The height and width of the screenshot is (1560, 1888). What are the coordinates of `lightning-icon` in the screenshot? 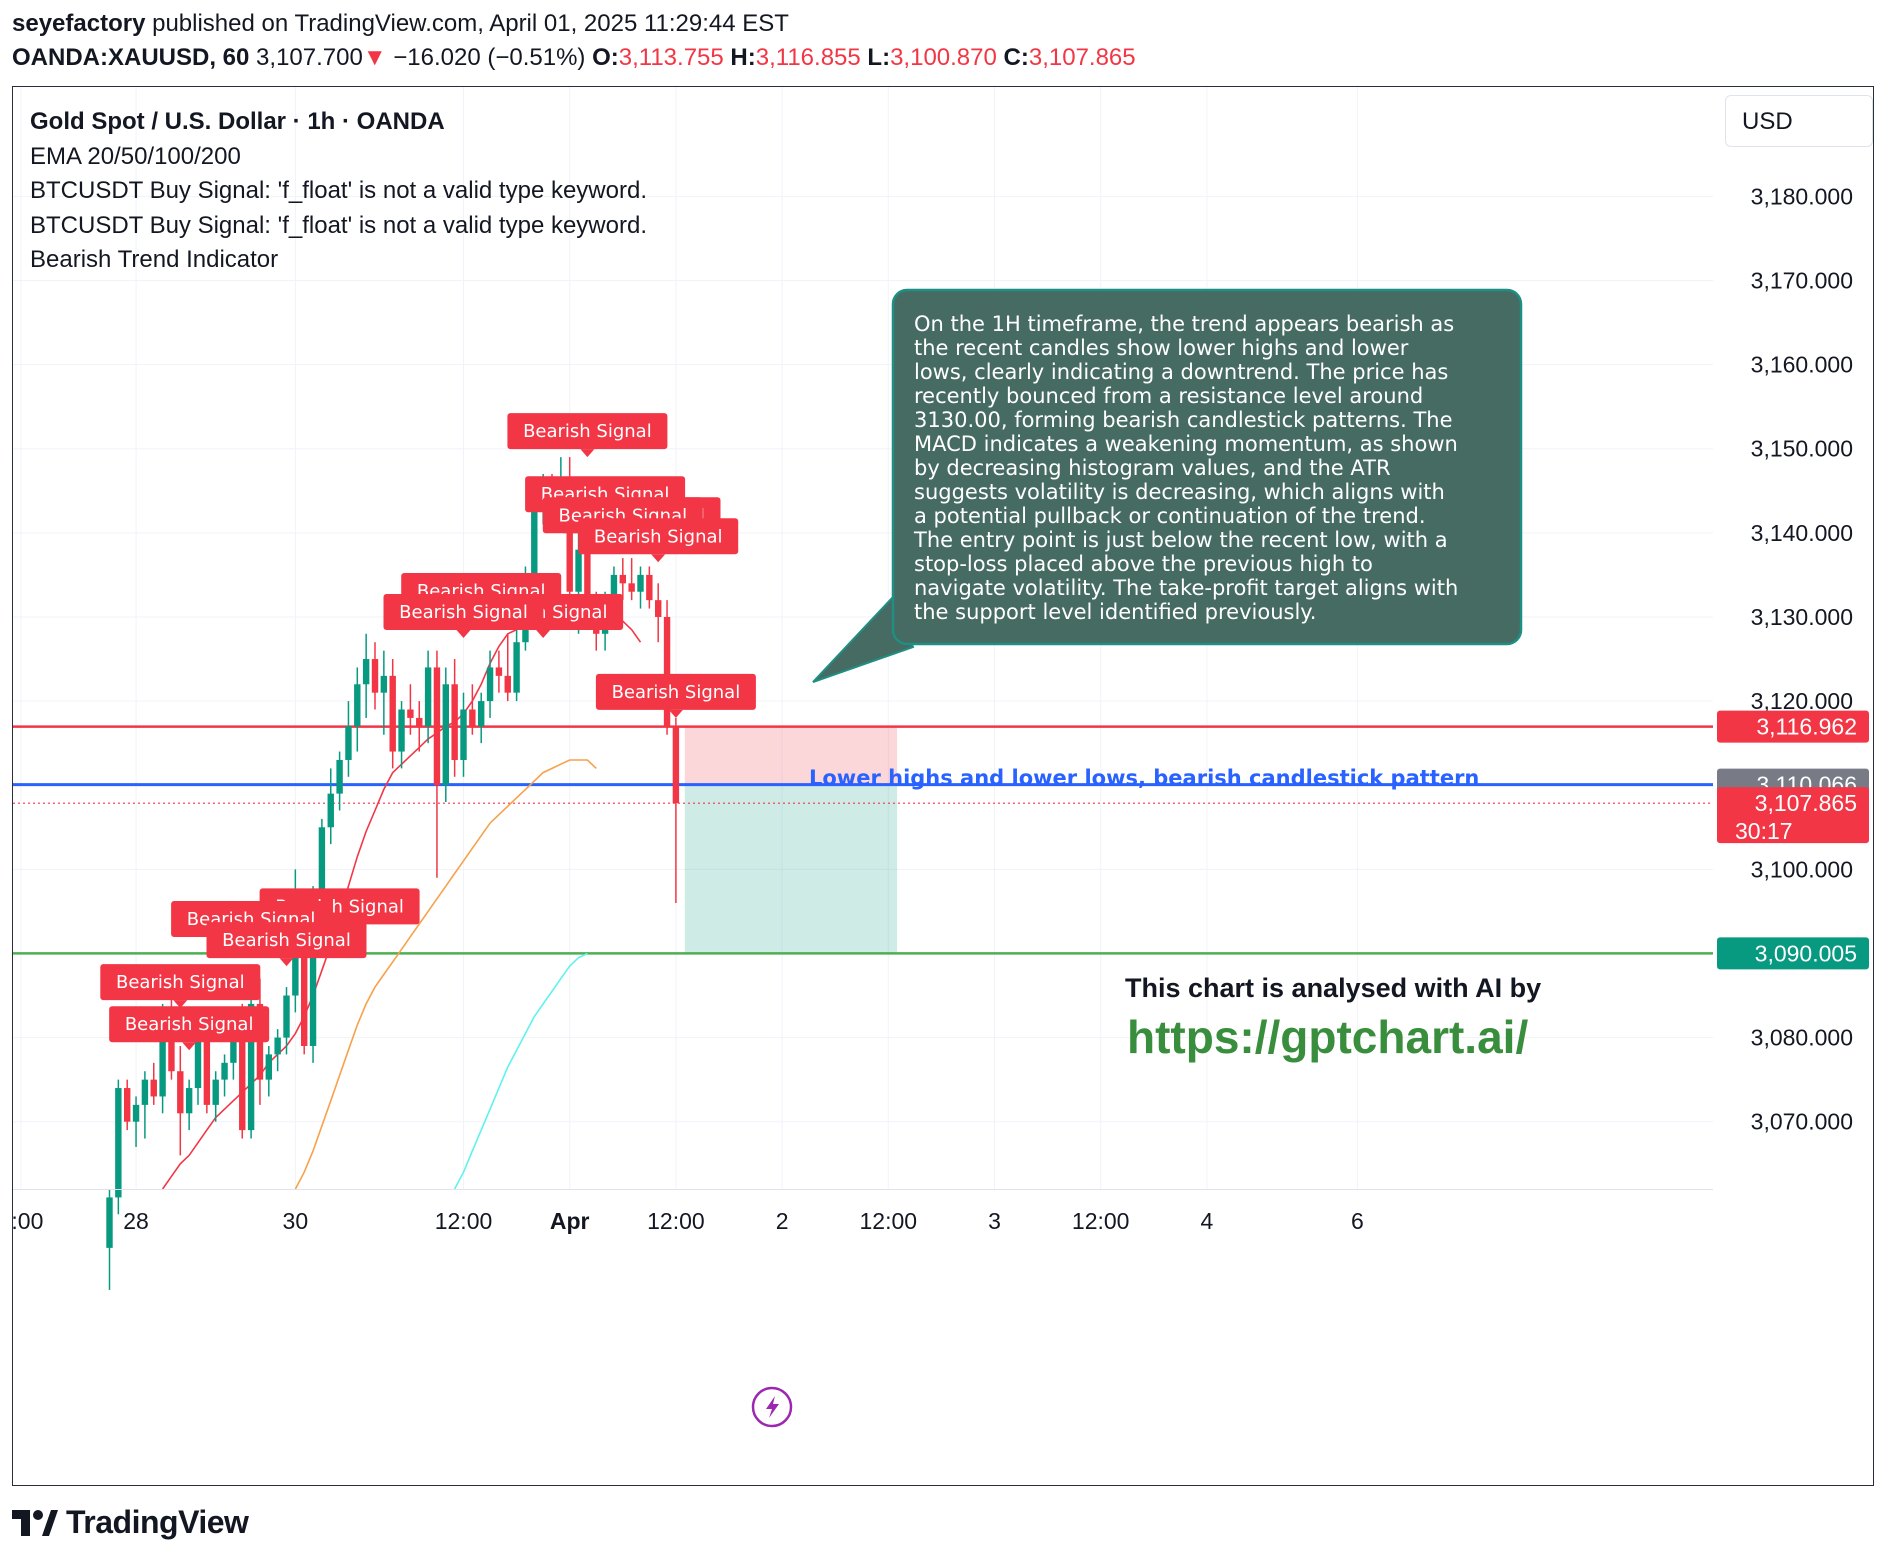 It's located at (772, 1407).